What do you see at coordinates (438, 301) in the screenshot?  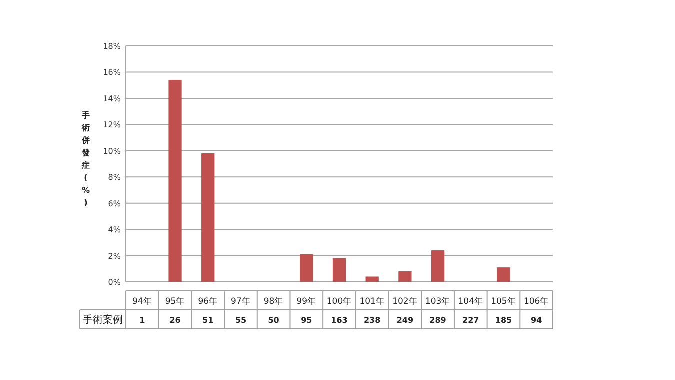 I see `x-tick-label: 103年` at bounding box center [438, 301].